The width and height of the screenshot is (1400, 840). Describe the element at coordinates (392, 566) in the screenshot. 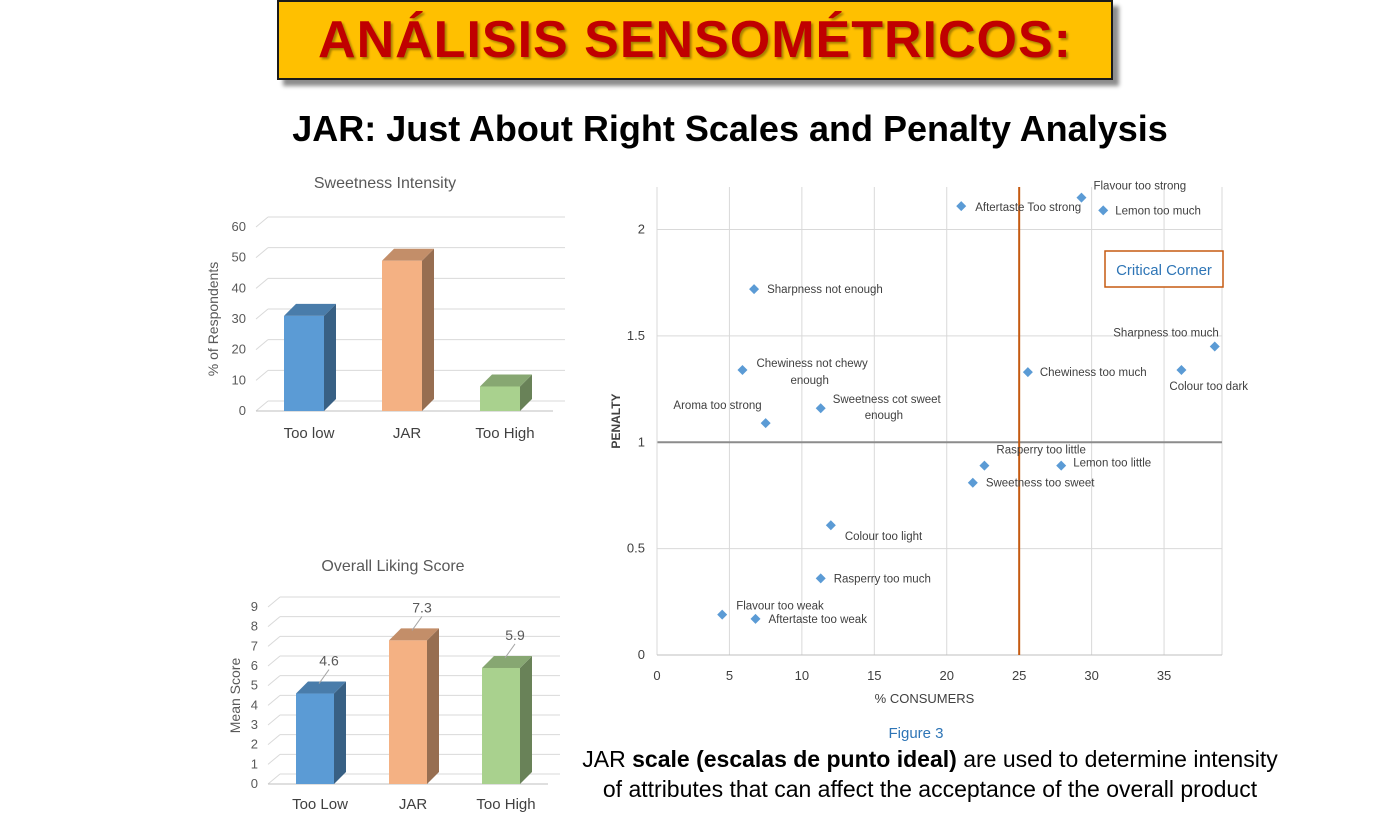

I see `liking-title: Overall Liking Score` at that location.